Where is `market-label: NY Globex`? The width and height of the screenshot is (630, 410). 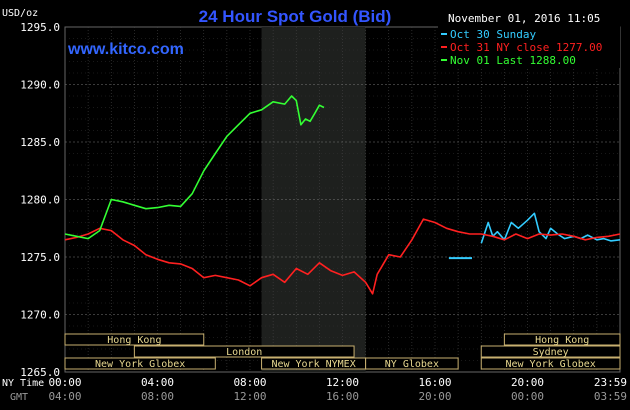
market-label: NY Globex is located at coordinates (412, 364).